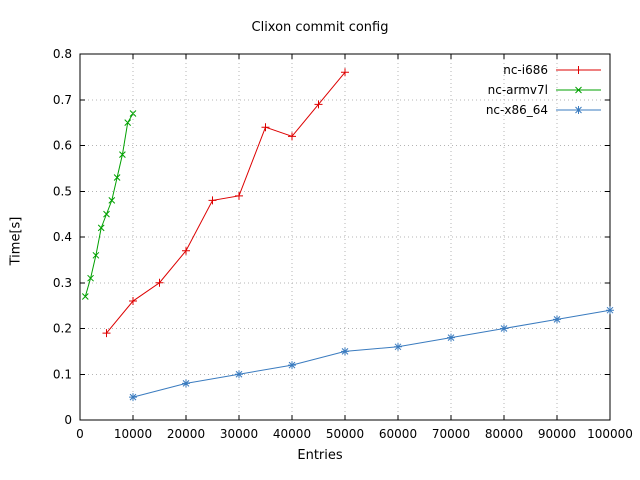 The height and width of the screenshot is (480, 640). What do you see at coordinates (62, 191) in the screenshot?
I see `y-tick-label: 0.5` at bounding box center [62, 191].